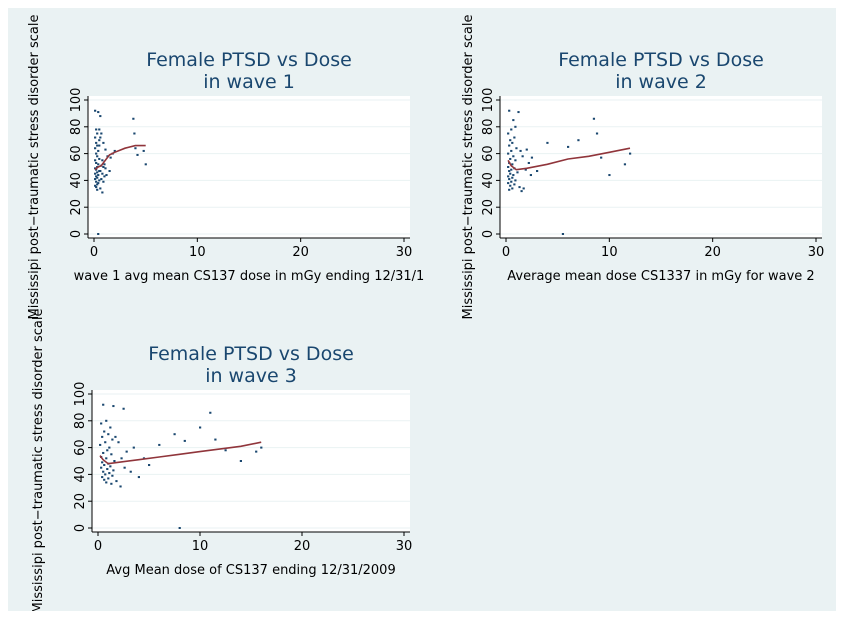 This screenshot has width=844, height=619. Describe the element at coordinates (609, 252) in the screenshot. I see `x-tick-label: 10` at that location.